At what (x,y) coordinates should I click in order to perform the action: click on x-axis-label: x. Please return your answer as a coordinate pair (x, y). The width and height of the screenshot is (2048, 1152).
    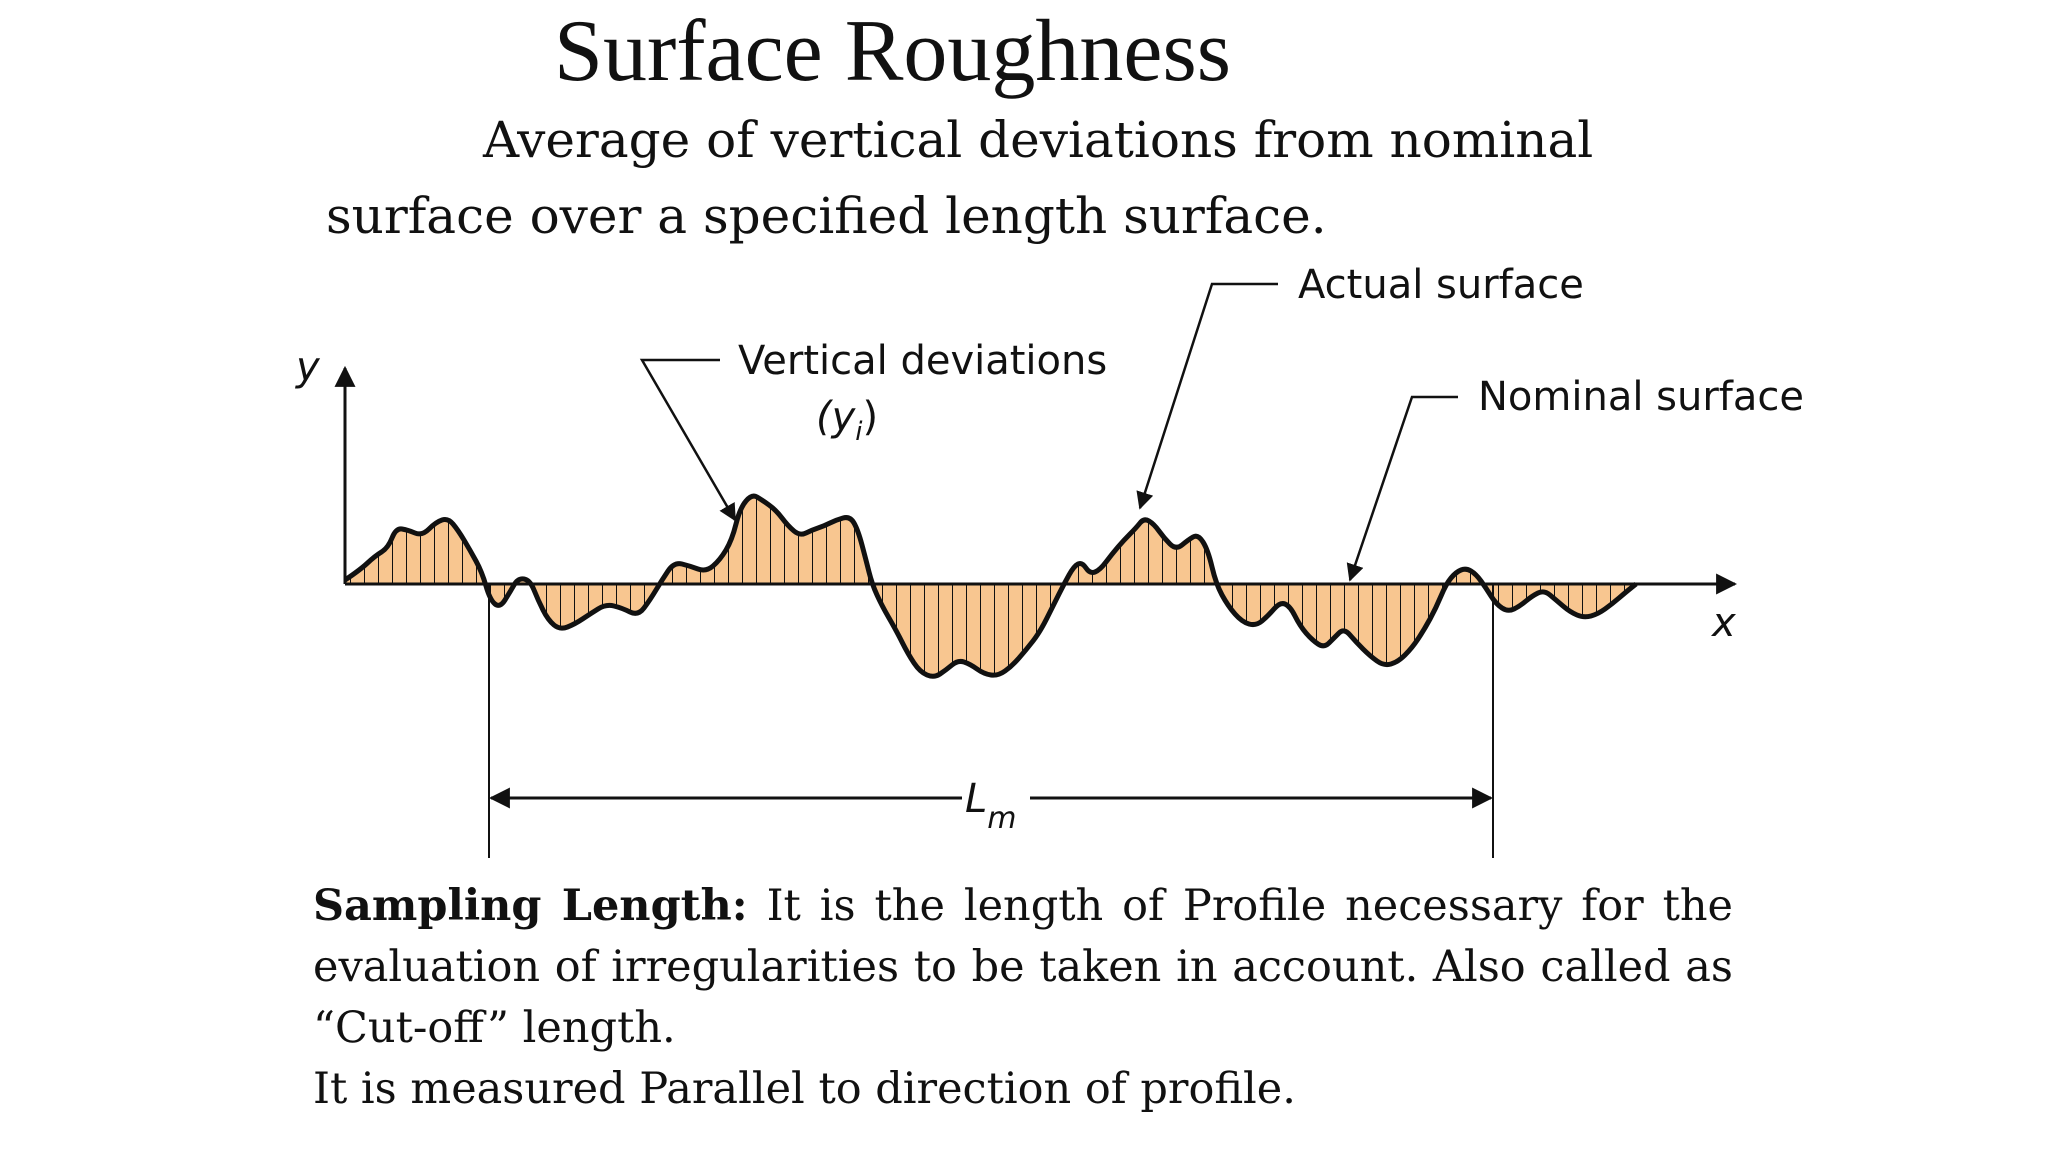
    Looking at the image, I should click on (1723, 623).